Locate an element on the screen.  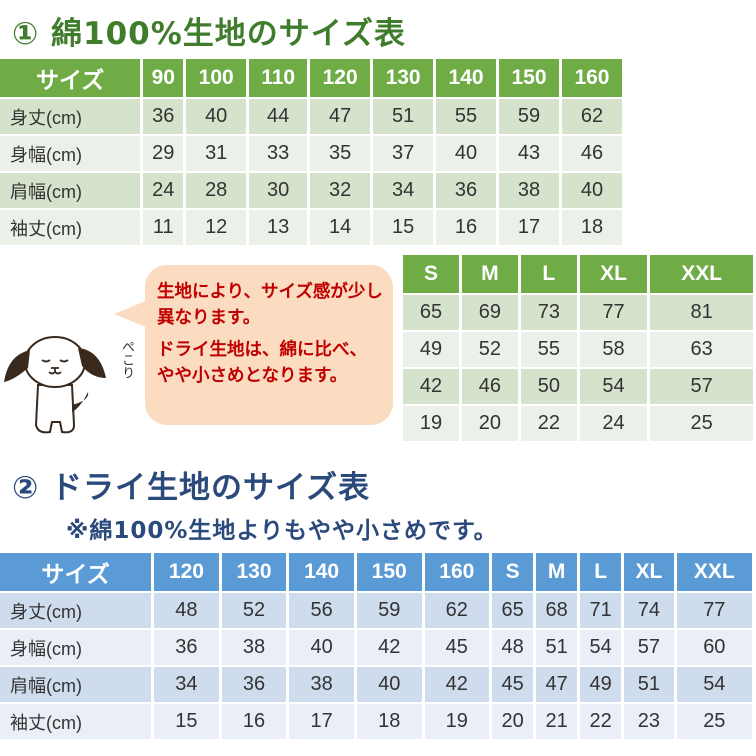
table-cell: 50 is located at coordinates (548, 386).